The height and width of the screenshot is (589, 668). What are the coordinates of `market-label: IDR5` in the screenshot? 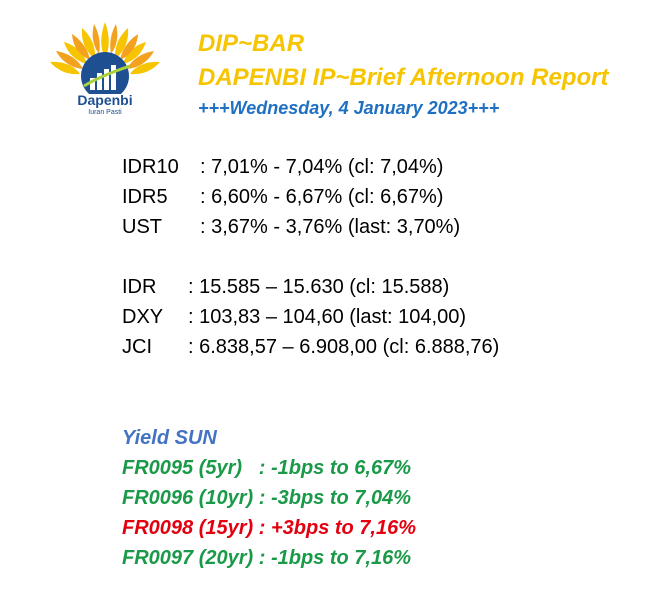 It's located at (145, 197).